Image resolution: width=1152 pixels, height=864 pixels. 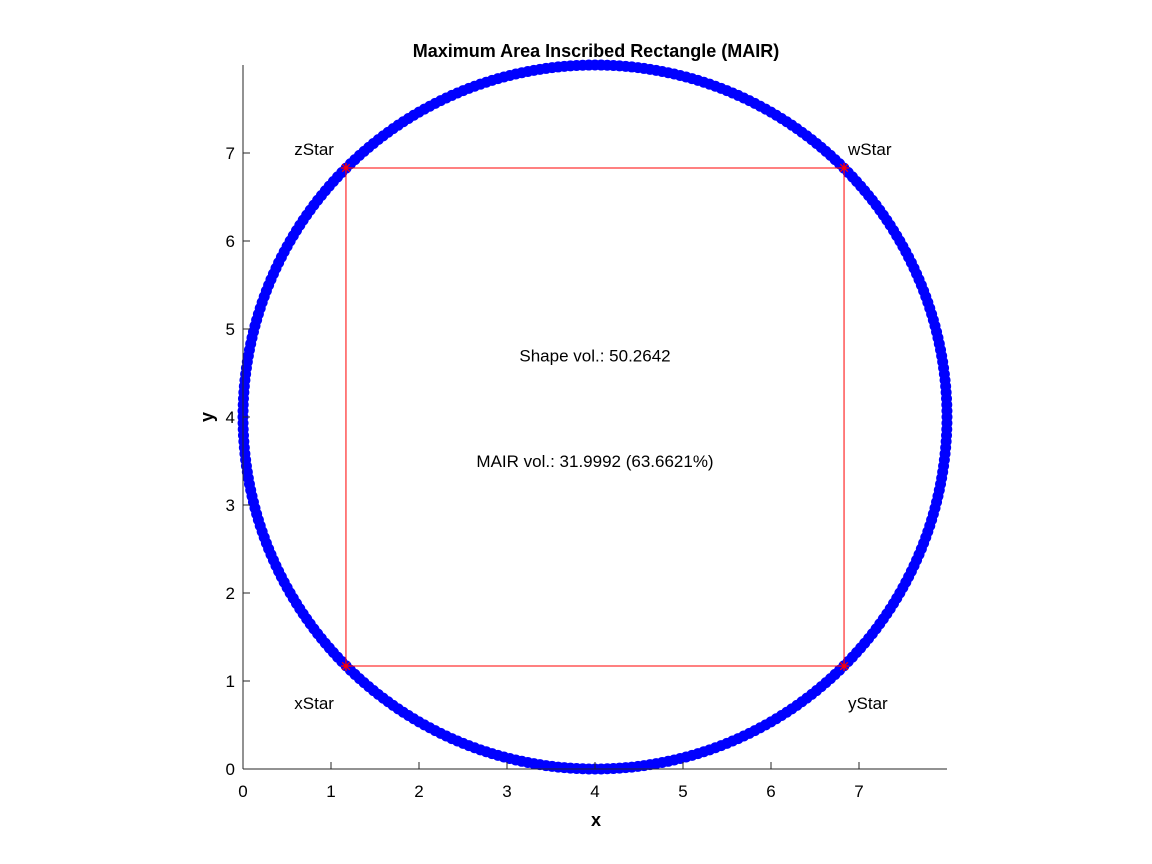 I want to click on mair-volume-annotation: MAIR vol.: 31.9992 (63.6621%), so click(x=594, y=461).